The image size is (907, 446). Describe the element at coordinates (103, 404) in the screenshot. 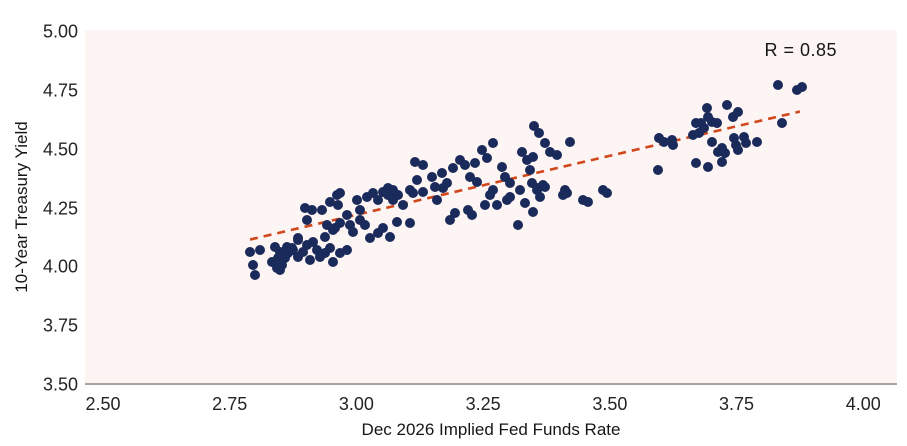

I see `x-tick-label: 2.50` at that location.